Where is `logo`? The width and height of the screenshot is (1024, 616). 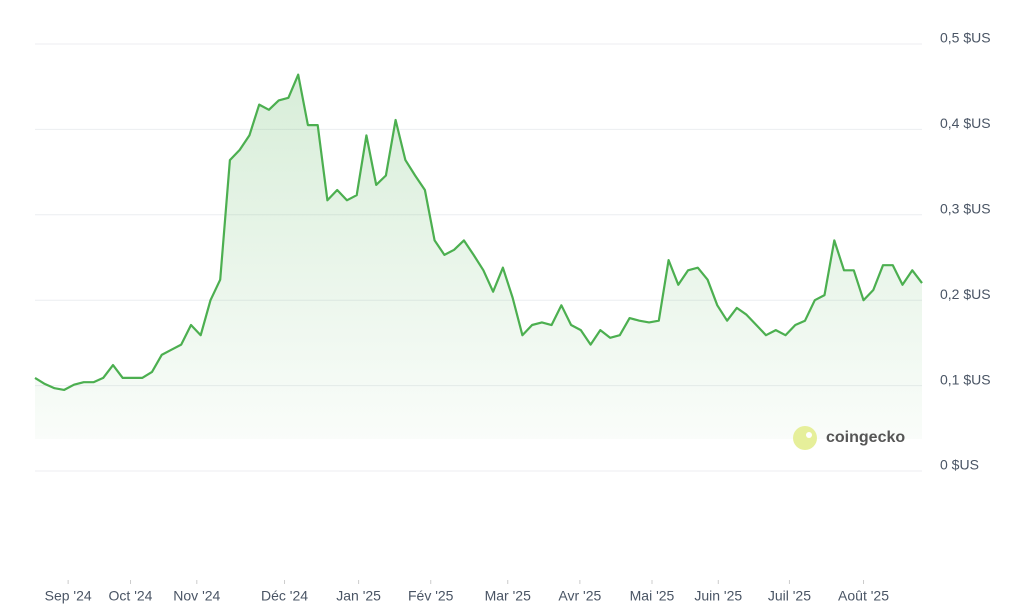 logo is located at coordinates (805, 438).